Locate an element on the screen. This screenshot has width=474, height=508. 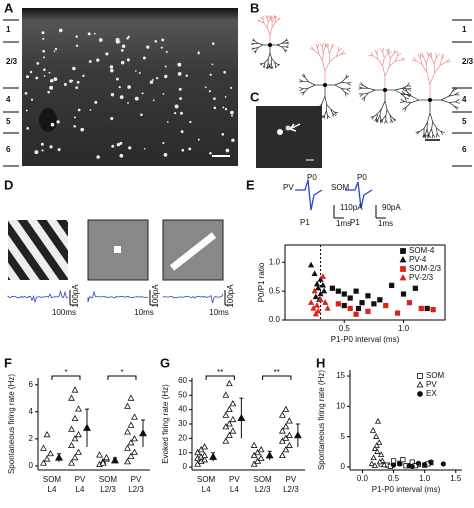
neurons is located at coordinates (356, 77).